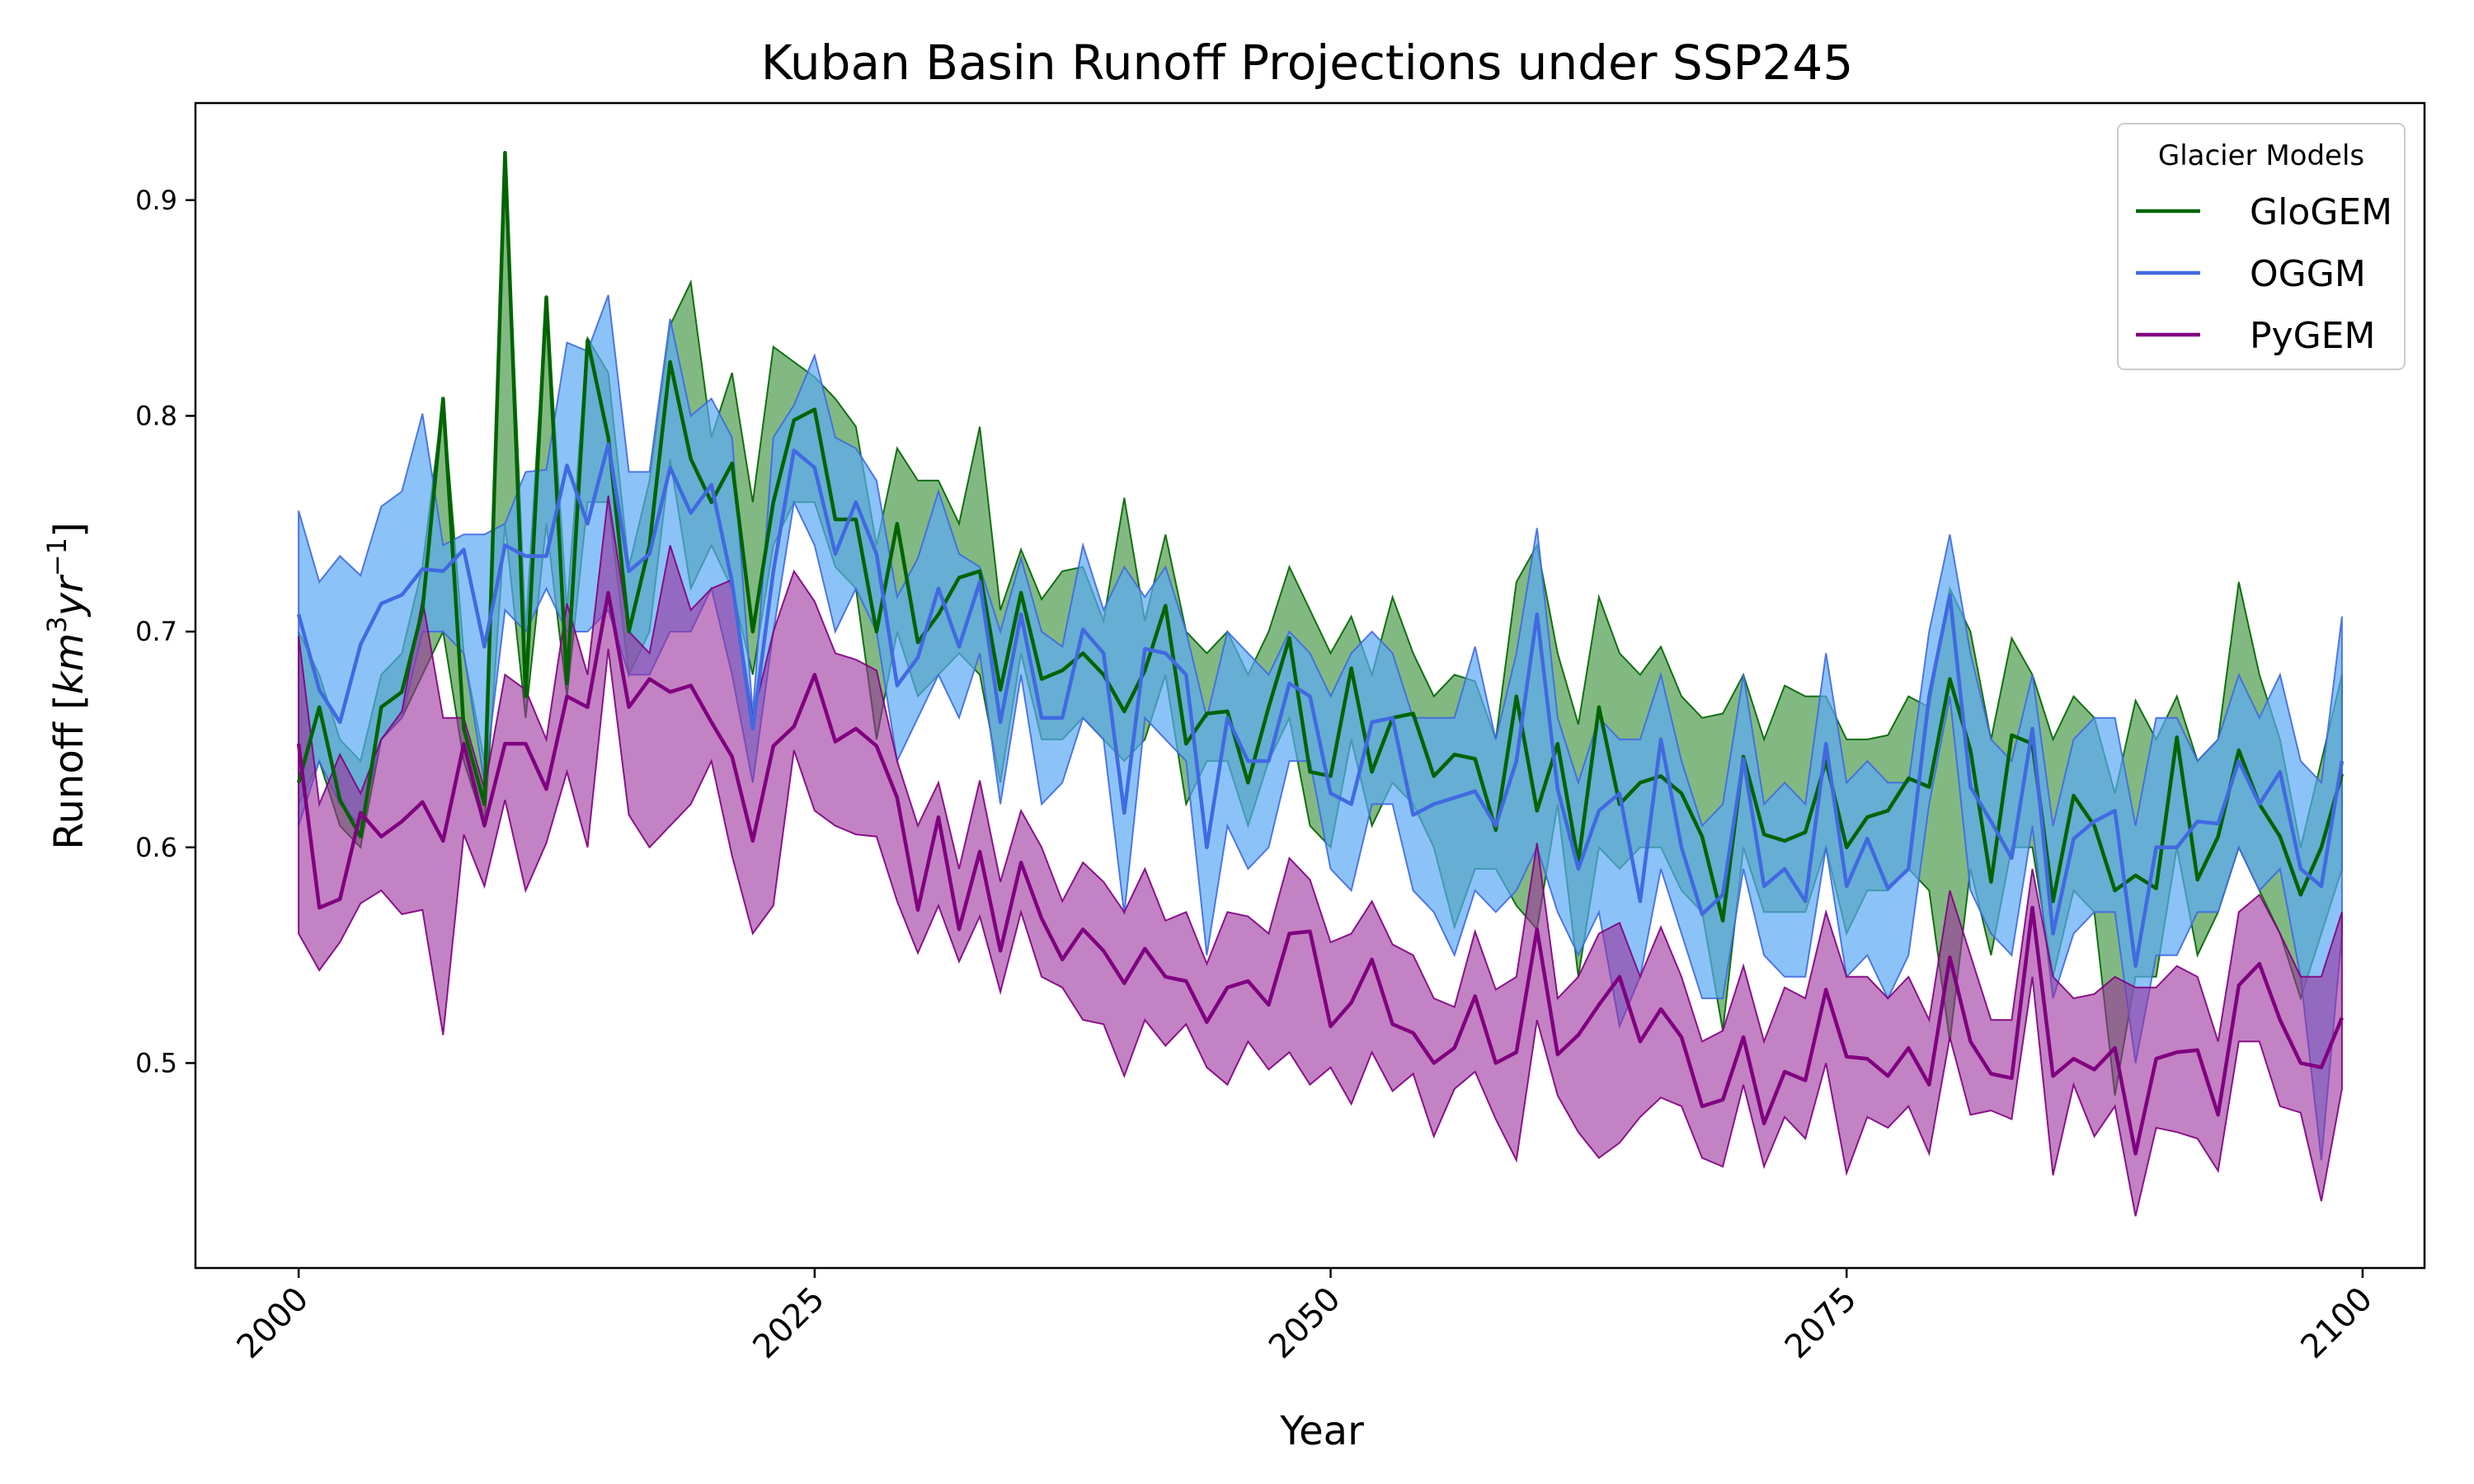 The image size is (2474, 1484). What do you see at coordinates (156, 200) in the screenshot?
I see `y-tick-label: 0.9` at bounding box center [156, 200].